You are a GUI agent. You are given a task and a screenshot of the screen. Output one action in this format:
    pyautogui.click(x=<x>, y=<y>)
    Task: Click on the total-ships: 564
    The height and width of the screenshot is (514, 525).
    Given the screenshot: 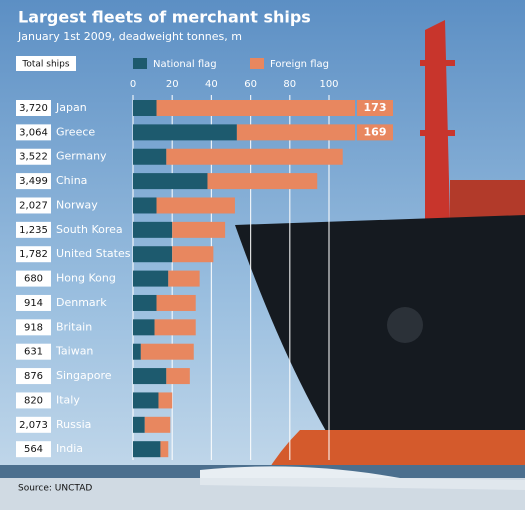 What is the action you would take?
    pyautogui.click(x=33, y=449)
    